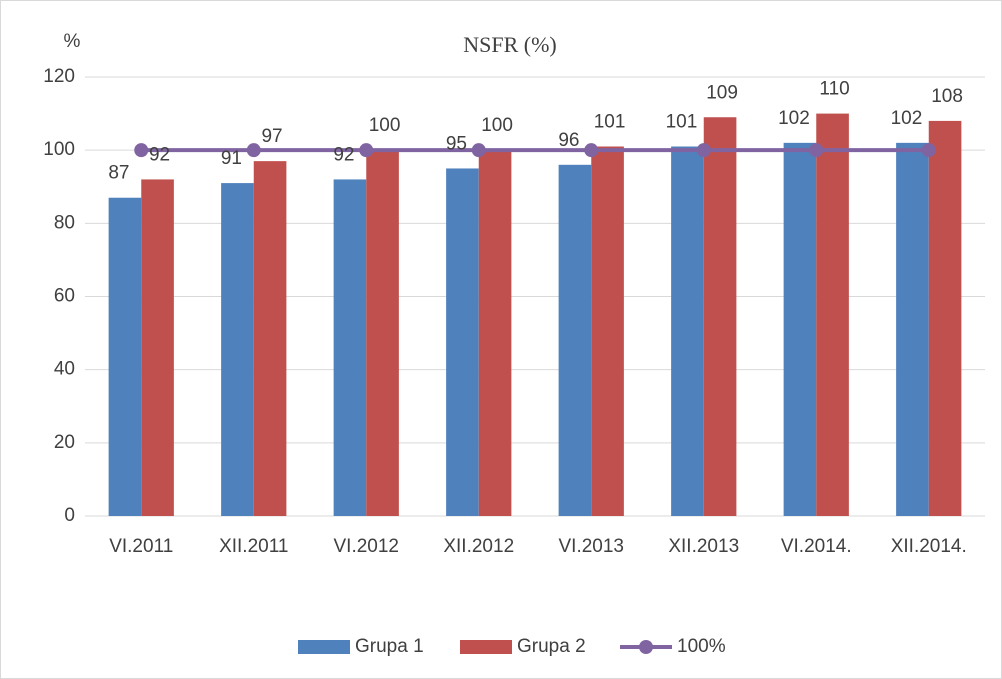 The height and width of the screenshot is (679, 1002). I want to click on data-label: 87, so click(118, 173).